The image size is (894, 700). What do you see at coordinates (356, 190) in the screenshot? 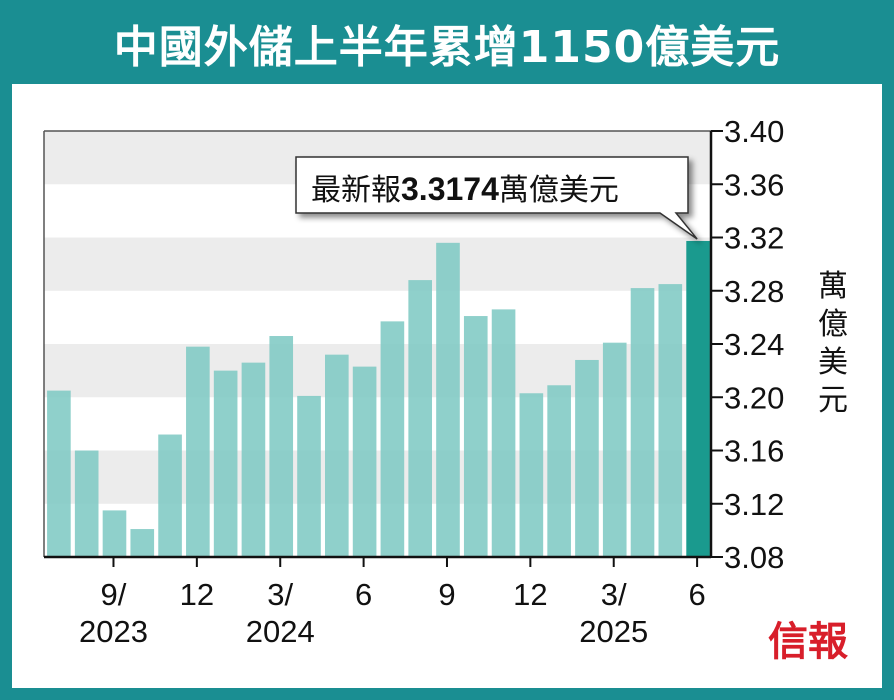
I see `callout-prefix: 最新報` at bounding box center [356, 190].